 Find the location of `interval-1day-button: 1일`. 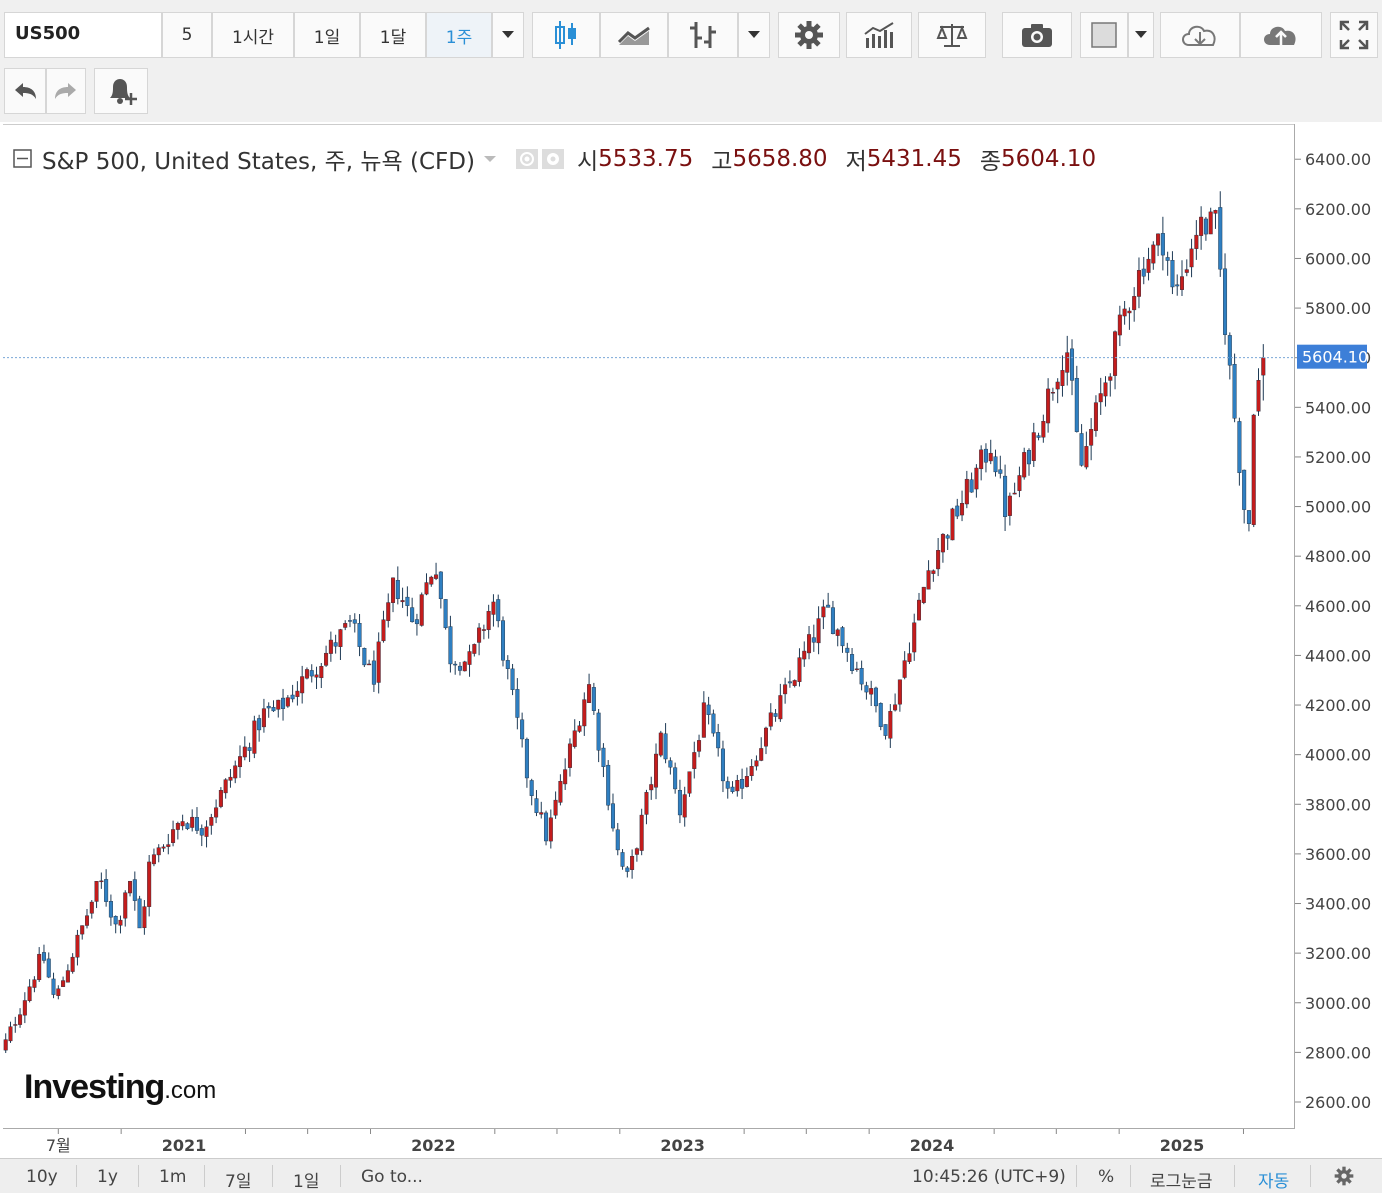

interval-1day-button: 1일 is located at coordinates (327, 35).